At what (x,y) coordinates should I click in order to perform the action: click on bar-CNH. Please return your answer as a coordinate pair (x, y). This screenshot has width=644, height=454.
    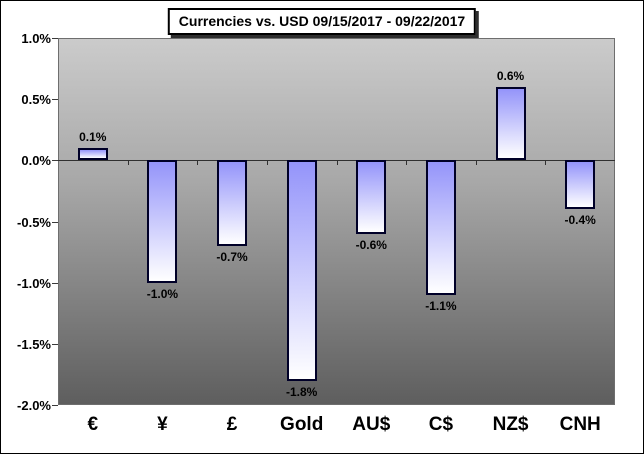
    Looking at the image, I should click on (580, 185).